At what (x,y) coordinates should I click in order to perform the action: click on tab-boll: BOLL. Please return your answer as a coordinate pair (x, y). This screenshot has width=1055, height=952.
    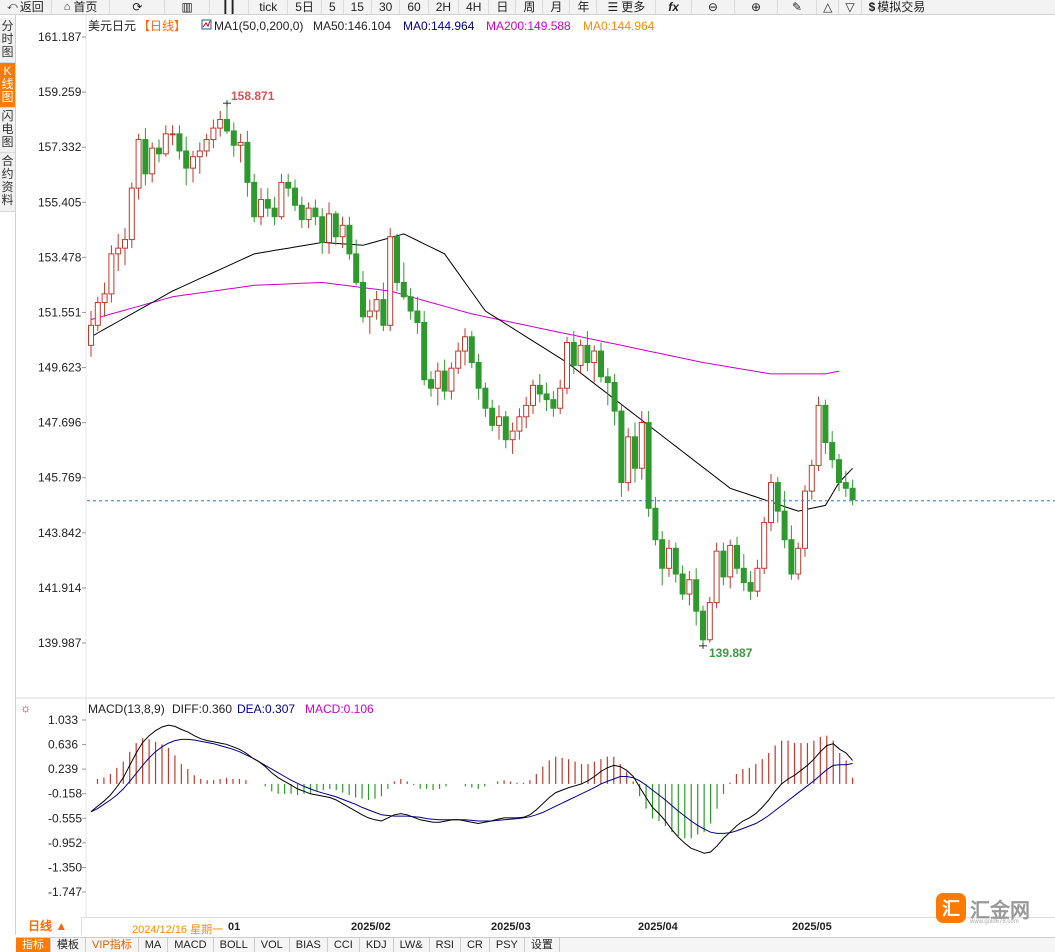
    Looking at the image, I should click on (234, 945).